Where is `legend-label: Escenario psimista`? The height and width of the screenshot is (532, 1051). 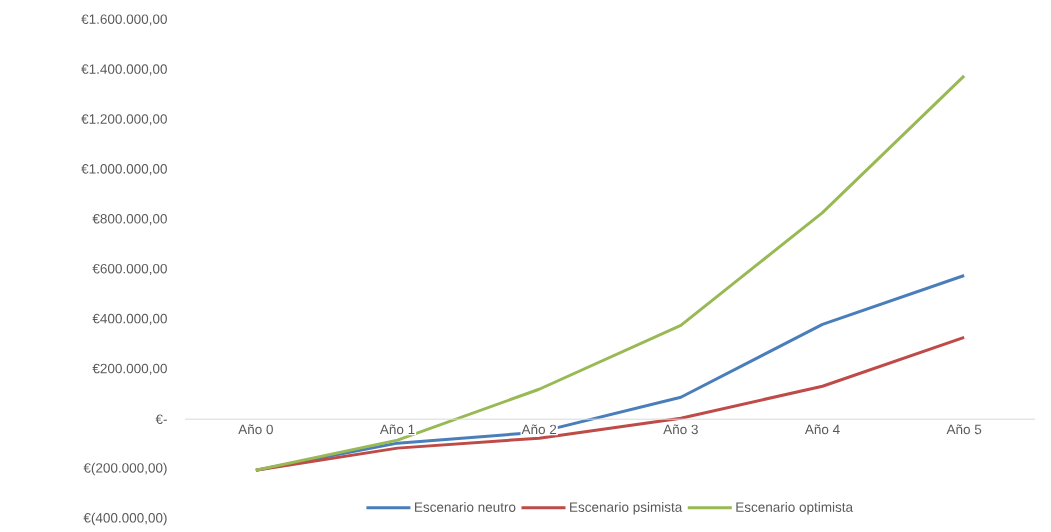 legend-label: Escenario psimista is located at coordinates (626, 508).